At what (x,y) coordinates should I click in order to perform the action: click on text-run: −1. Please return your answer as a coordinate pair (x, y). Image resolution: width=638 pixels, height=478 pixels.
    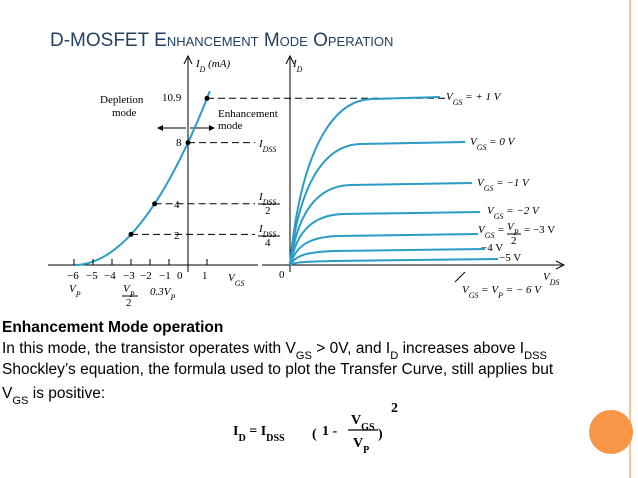
    Looking at the image, I should click on (165, 276).